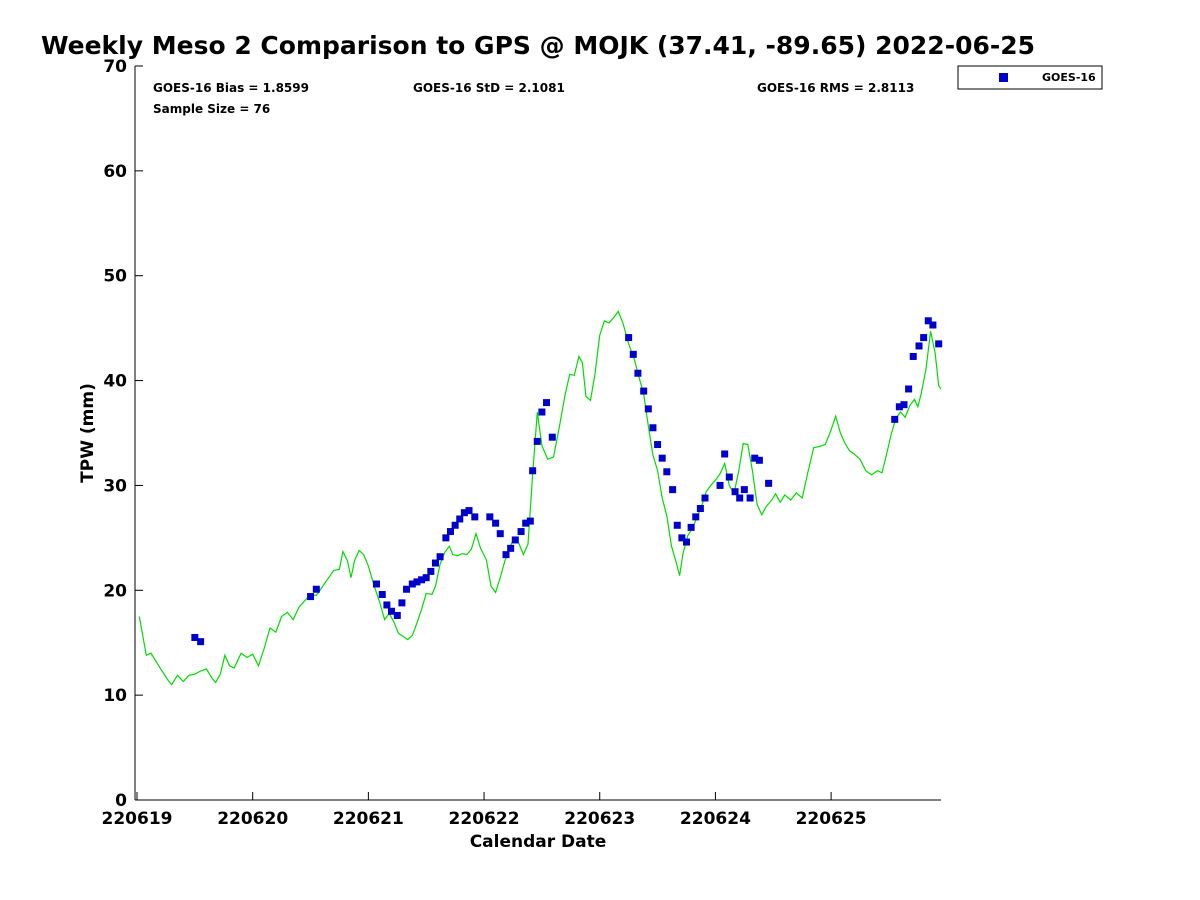  Describe the element at coordinates (115, 696) in the screenshot. I see `y-tick-label: 10` at that location.